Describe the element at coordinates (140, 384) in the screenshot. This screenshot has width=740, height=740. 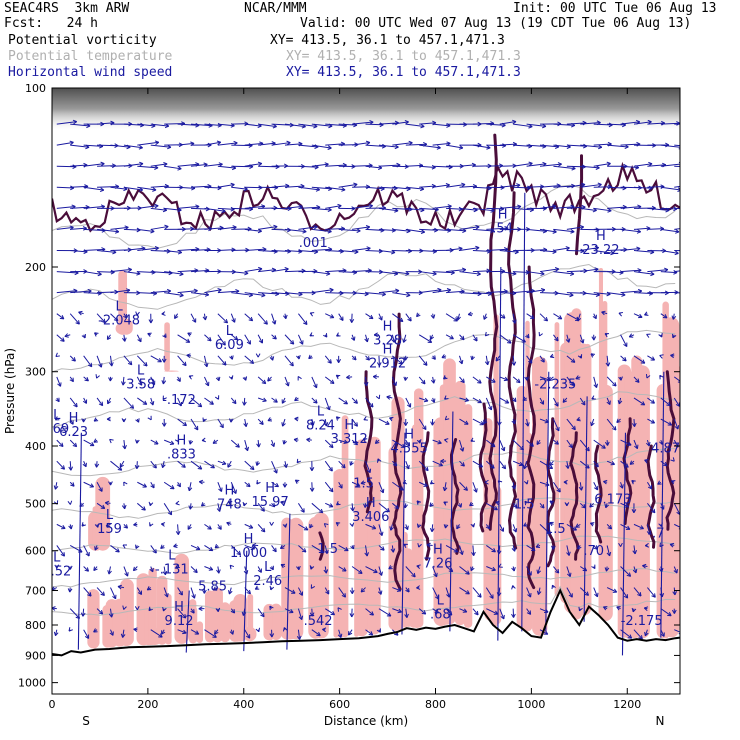
I see `extremum-value: 3.58` at that location.